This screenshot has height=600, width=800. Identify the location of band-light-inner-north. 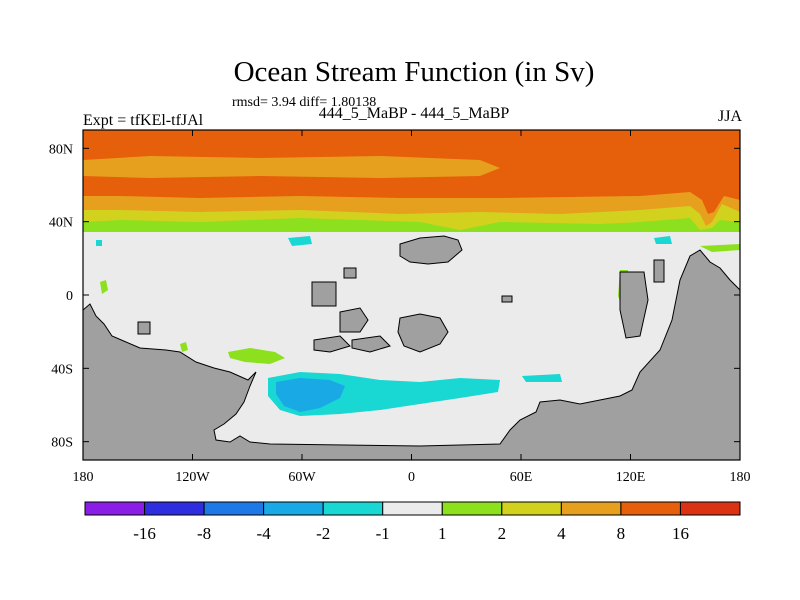
(291, 167).